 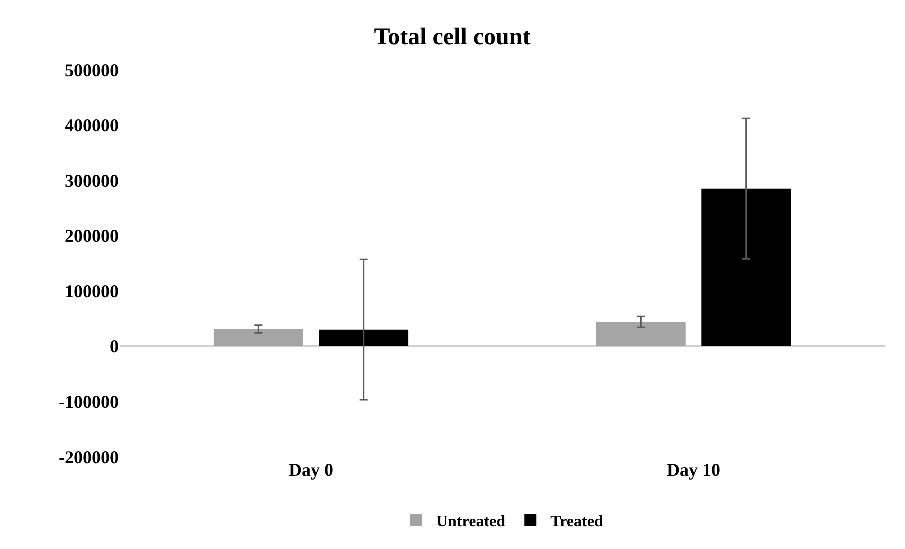 What do you see at coordinates (89, 402) in the screenshot?
I see `y-tick-label: -100000` at bounding box center [89, 402].